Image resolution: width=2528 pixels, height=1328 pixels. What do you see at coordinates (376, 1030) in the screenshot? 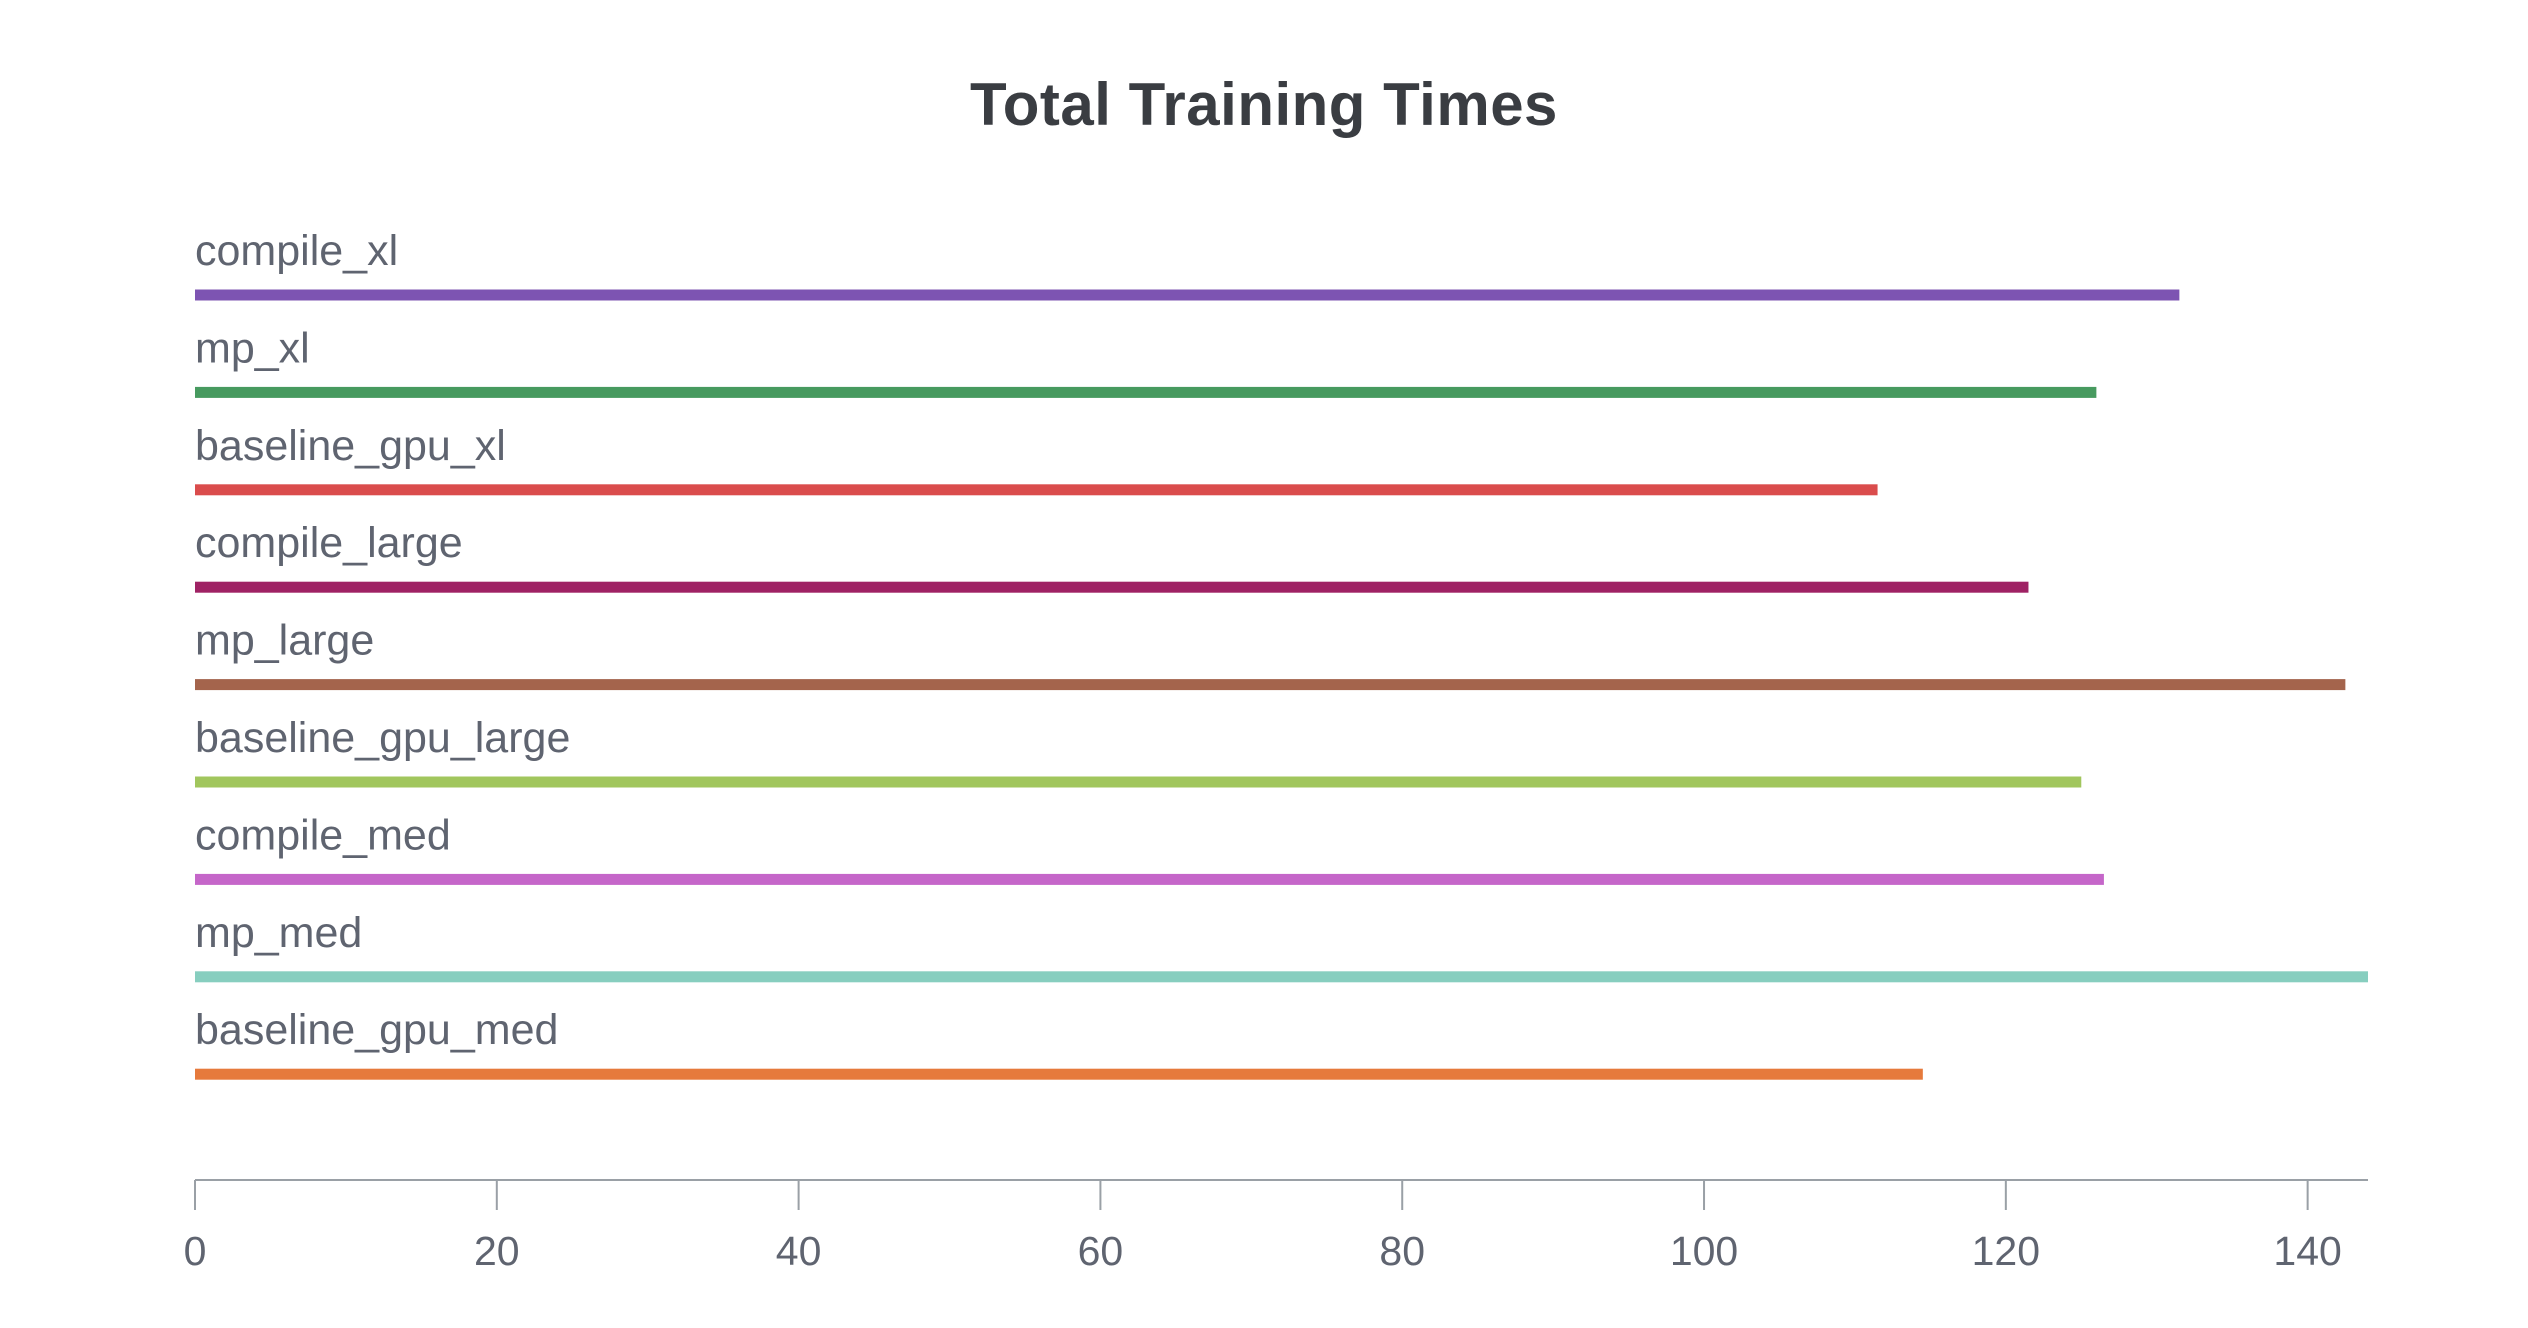
I see `bar-label: baseline_gpu_med` at bounding box center [376, 1030].